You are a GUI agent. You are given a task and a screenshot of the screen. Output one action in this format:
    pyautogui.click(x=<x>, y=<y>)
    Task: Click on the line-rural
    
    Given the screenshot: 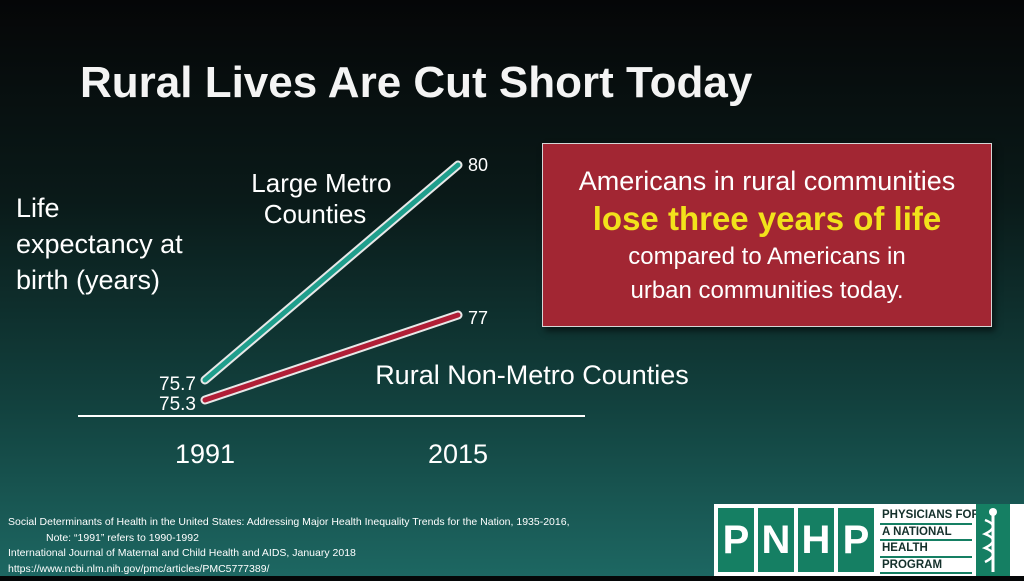 What is the action you would take?
    pyautogui.click(x=331, y=357)
    